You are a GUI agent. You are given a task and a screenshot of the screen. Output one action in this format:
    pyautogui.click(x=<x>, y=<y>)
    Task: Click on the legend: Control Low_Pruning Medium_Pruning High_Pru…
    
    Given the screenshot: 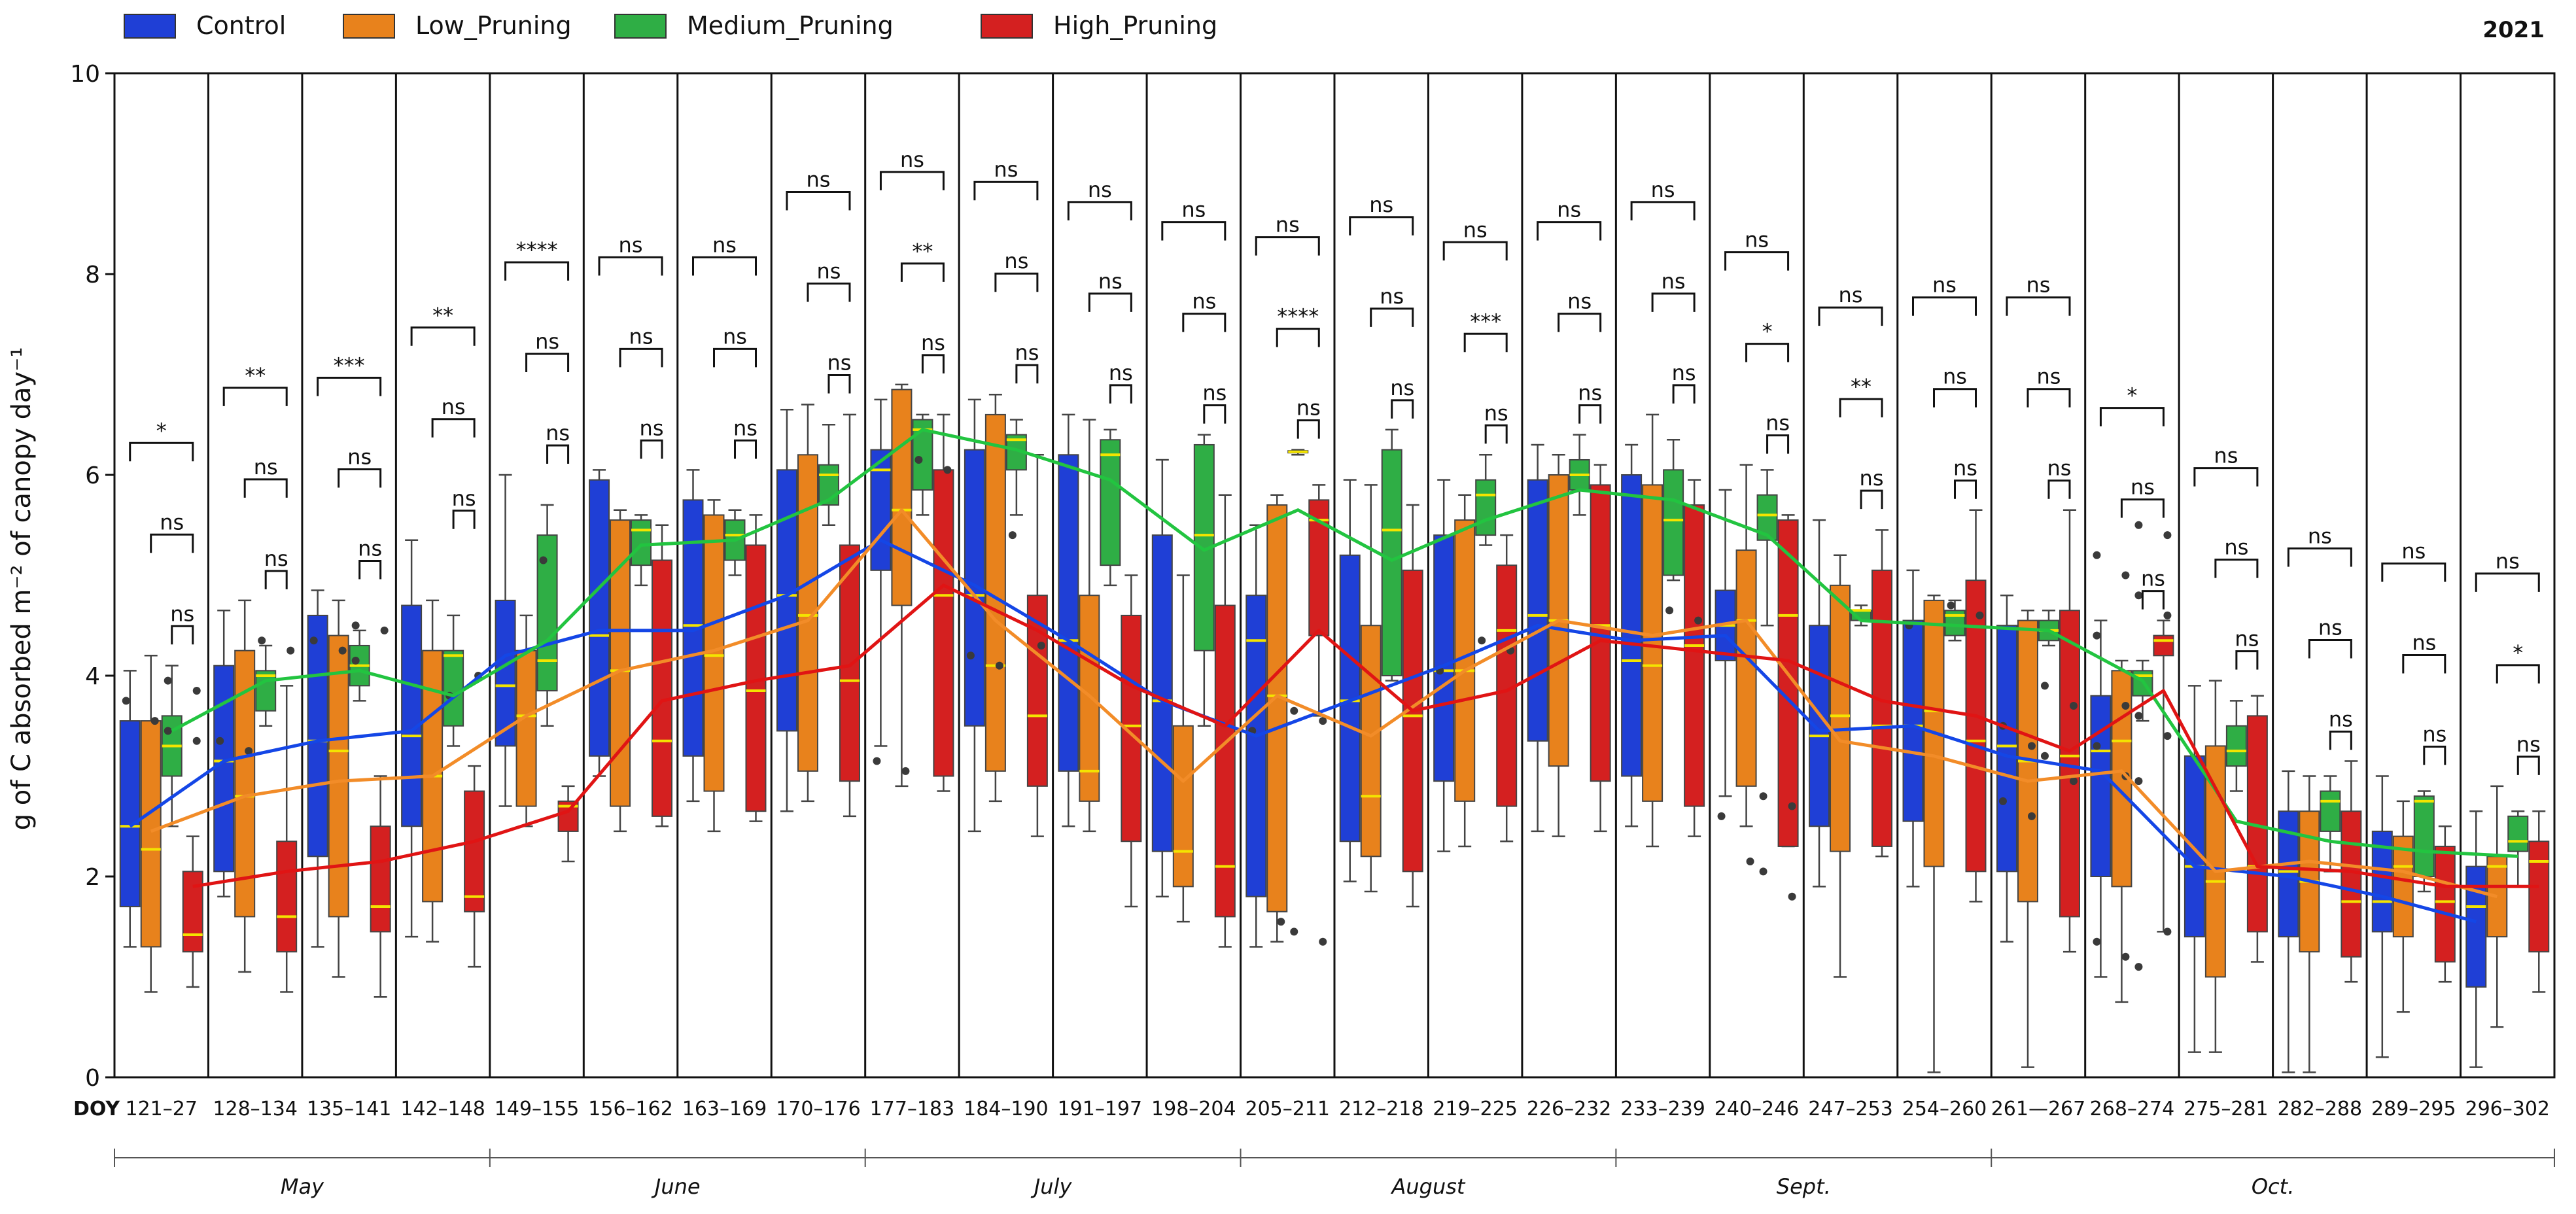 What is the action you would take?
    pyautogui.click(x=671, y=25)
    